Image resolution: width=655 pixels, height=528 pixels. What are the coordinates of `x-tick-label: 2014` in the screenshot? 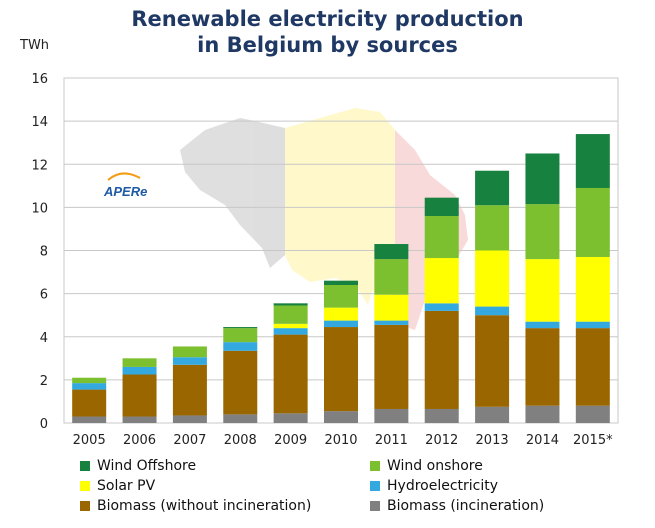 It's located at (542, 440).